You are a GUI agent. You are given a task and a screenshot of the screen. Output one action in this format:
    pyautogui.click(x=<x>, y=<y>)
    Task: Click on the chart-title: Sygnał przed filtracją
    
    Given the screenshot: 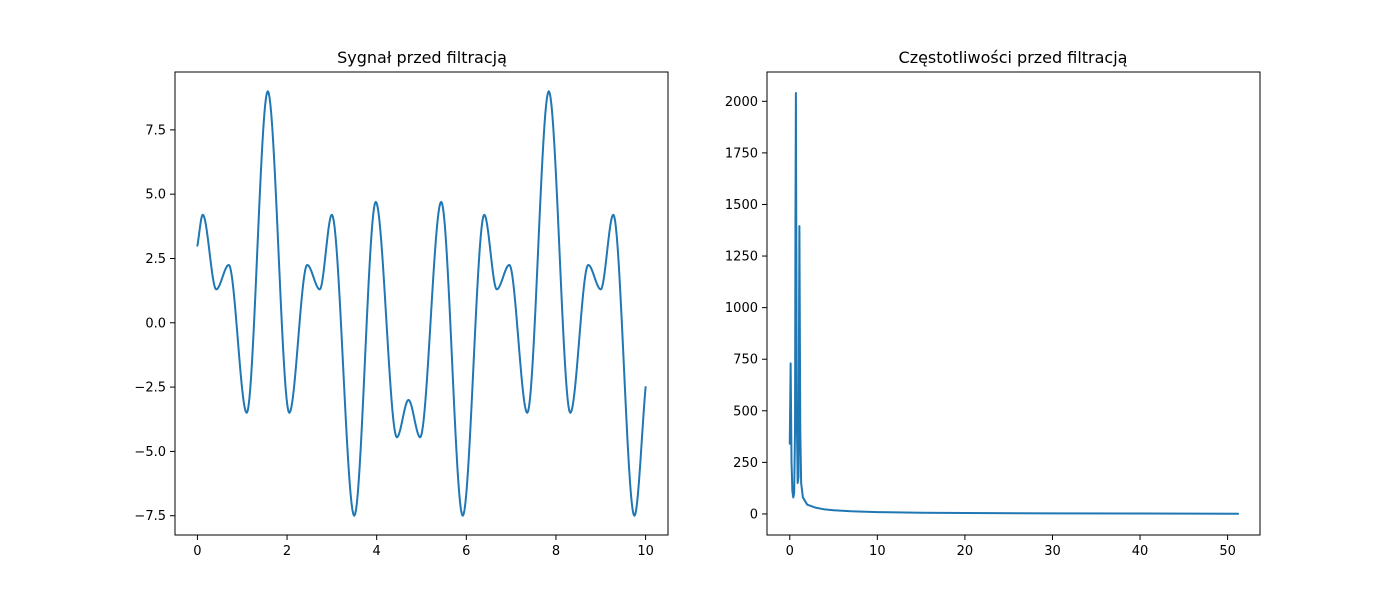 What is the action you would take?
    pyautogui.click(x=422, y=57)
    